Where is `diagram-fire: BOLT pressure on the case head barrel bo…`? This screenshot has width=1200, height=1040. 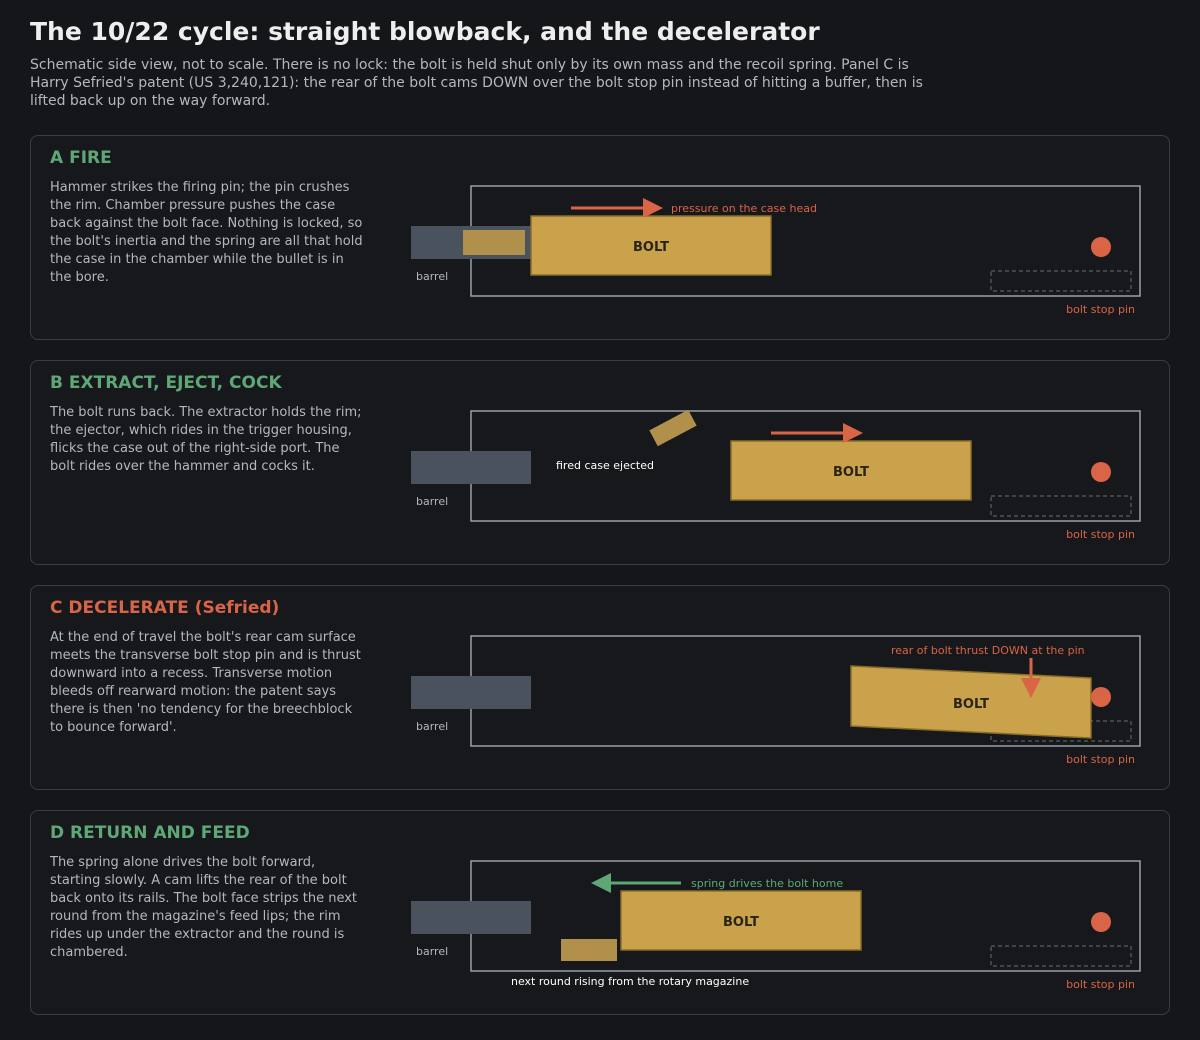 diagram-fire: BOLT pressure on the case head barrel bo… is located at coordinates (776, 250).